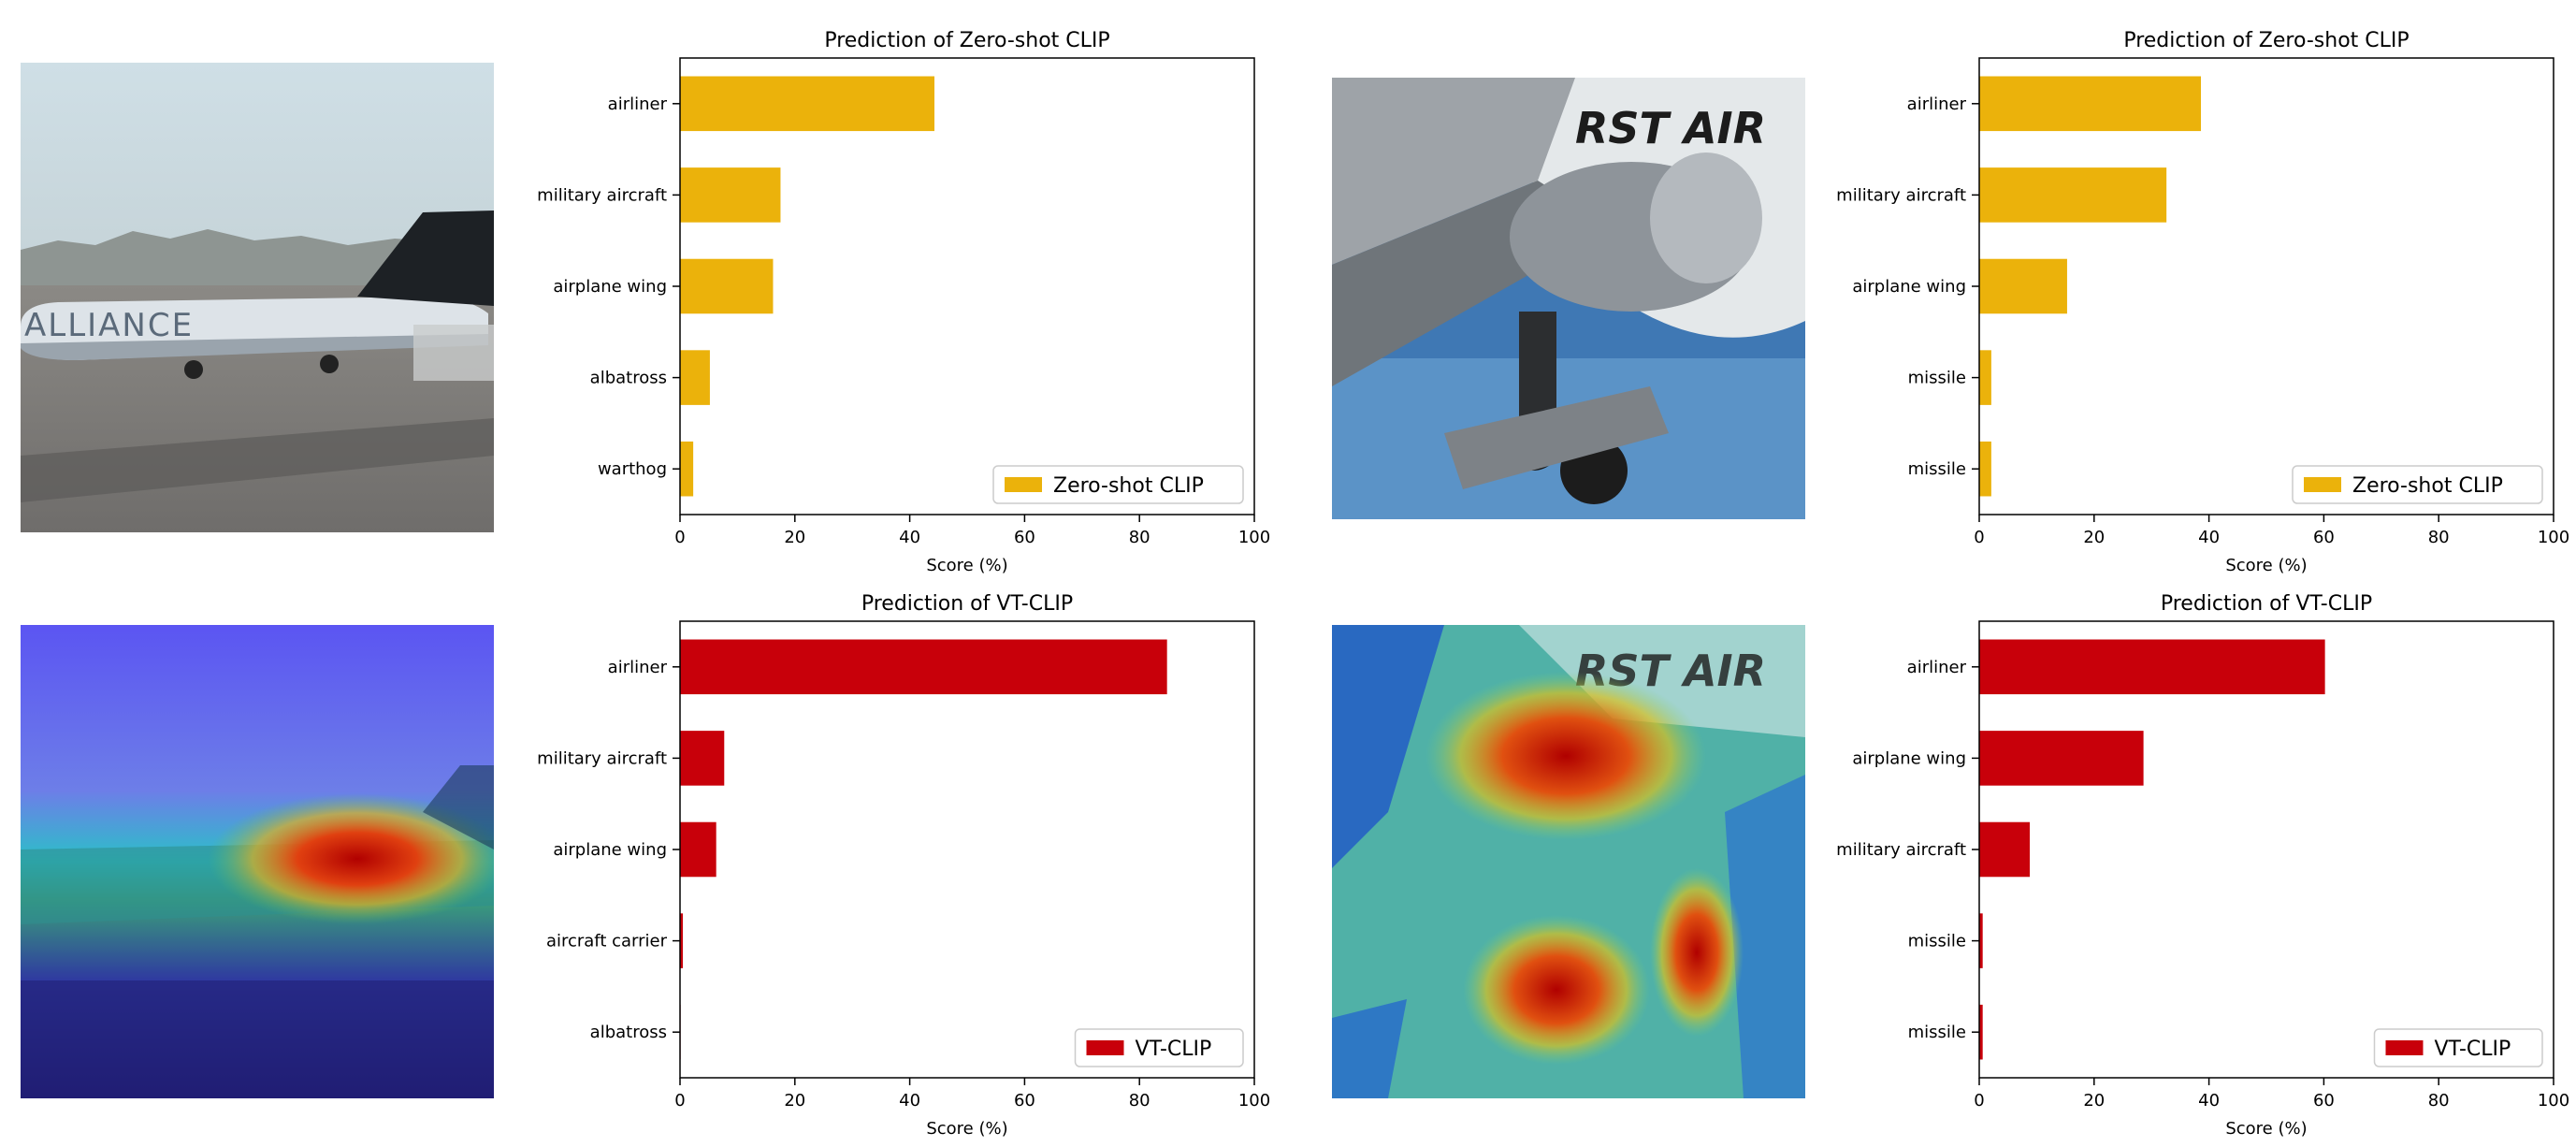 Image resolution: width=2576 pixels, height=1147 pixels. I want to click on heatmap-airliner-underside: RST AIR, so click(1568, 861).